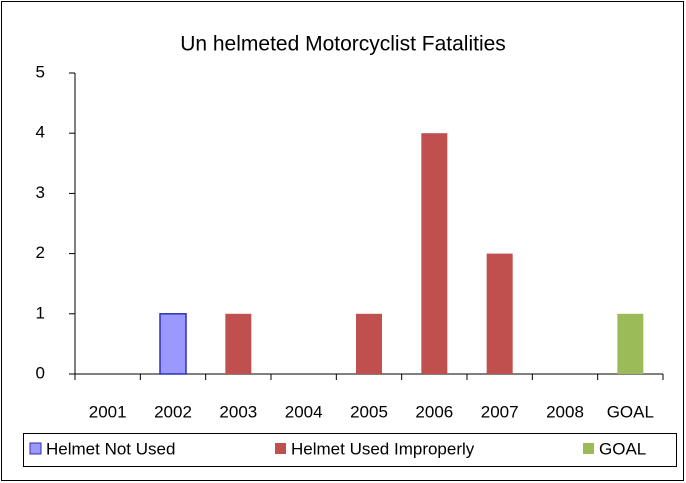  What do you see at coordinates (630, 411) in the screenshot?
I see `x-tick-label: GOAL` at bounding box center [630, 411].